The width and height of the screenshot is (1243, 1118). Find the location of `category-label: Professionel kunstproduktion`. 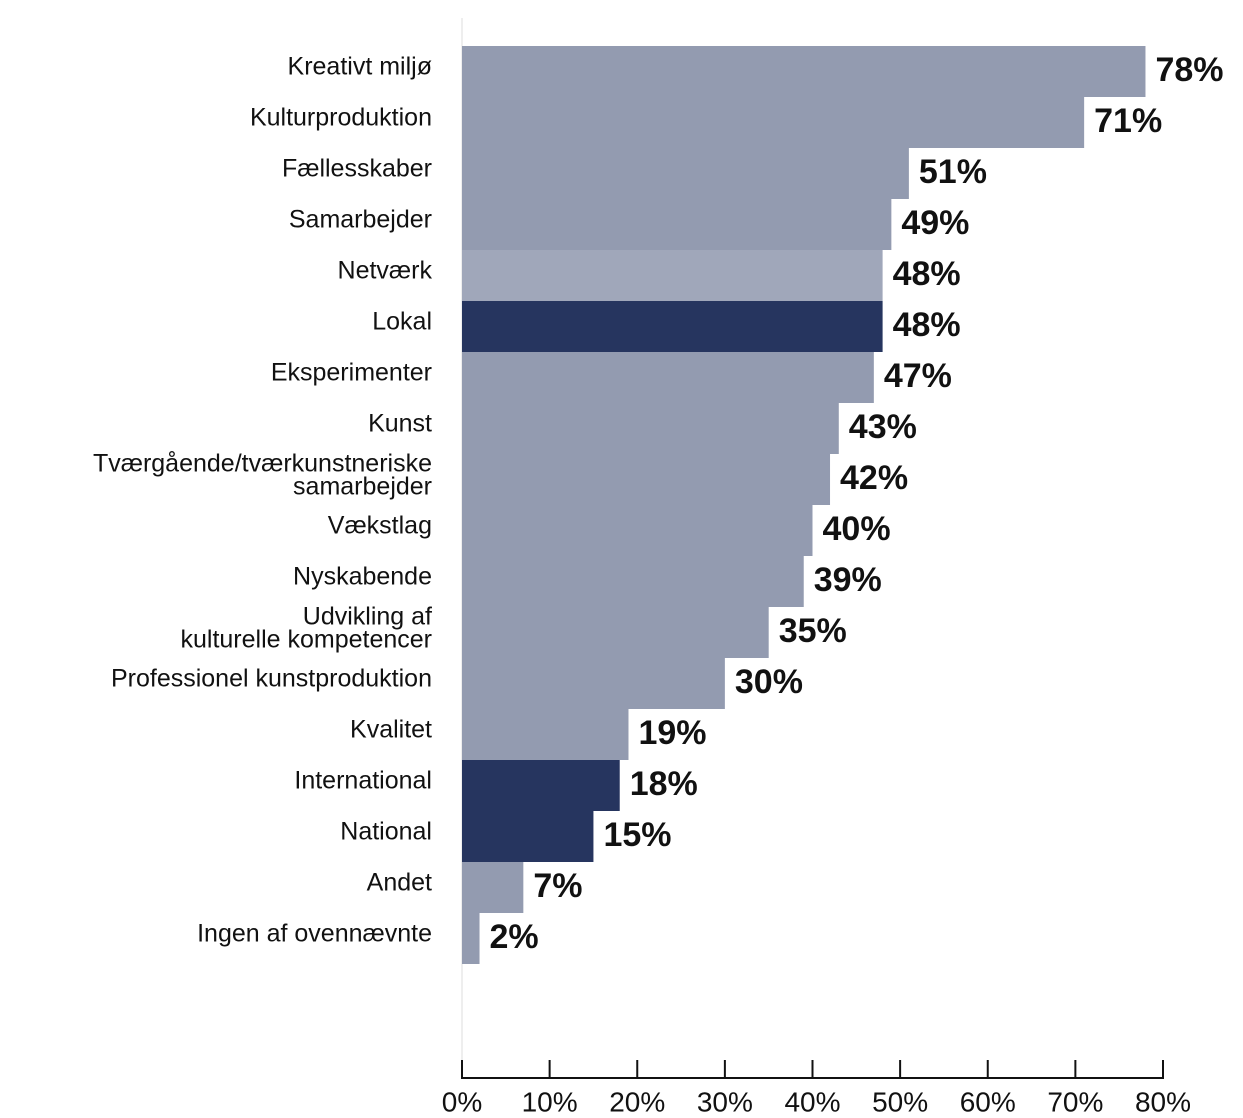

category-label: Professionel kunstproduktion is located at coordinates (271, 679).